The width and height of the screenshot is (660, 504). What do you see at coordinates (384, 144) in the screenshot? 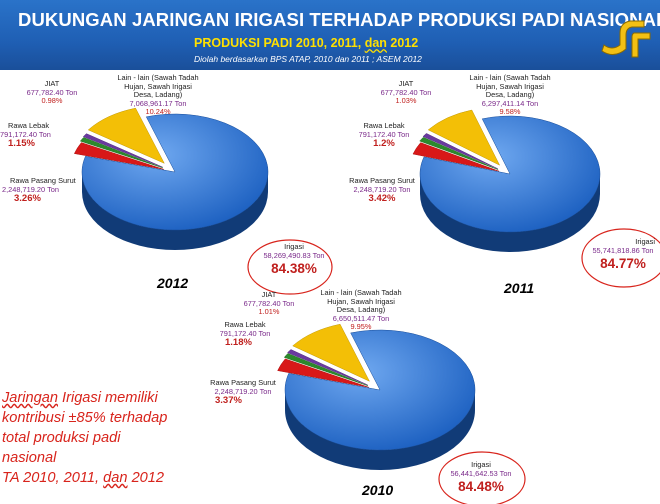
I see `label-lebak-percent: 1.2%` at bounding box center [384, 144].